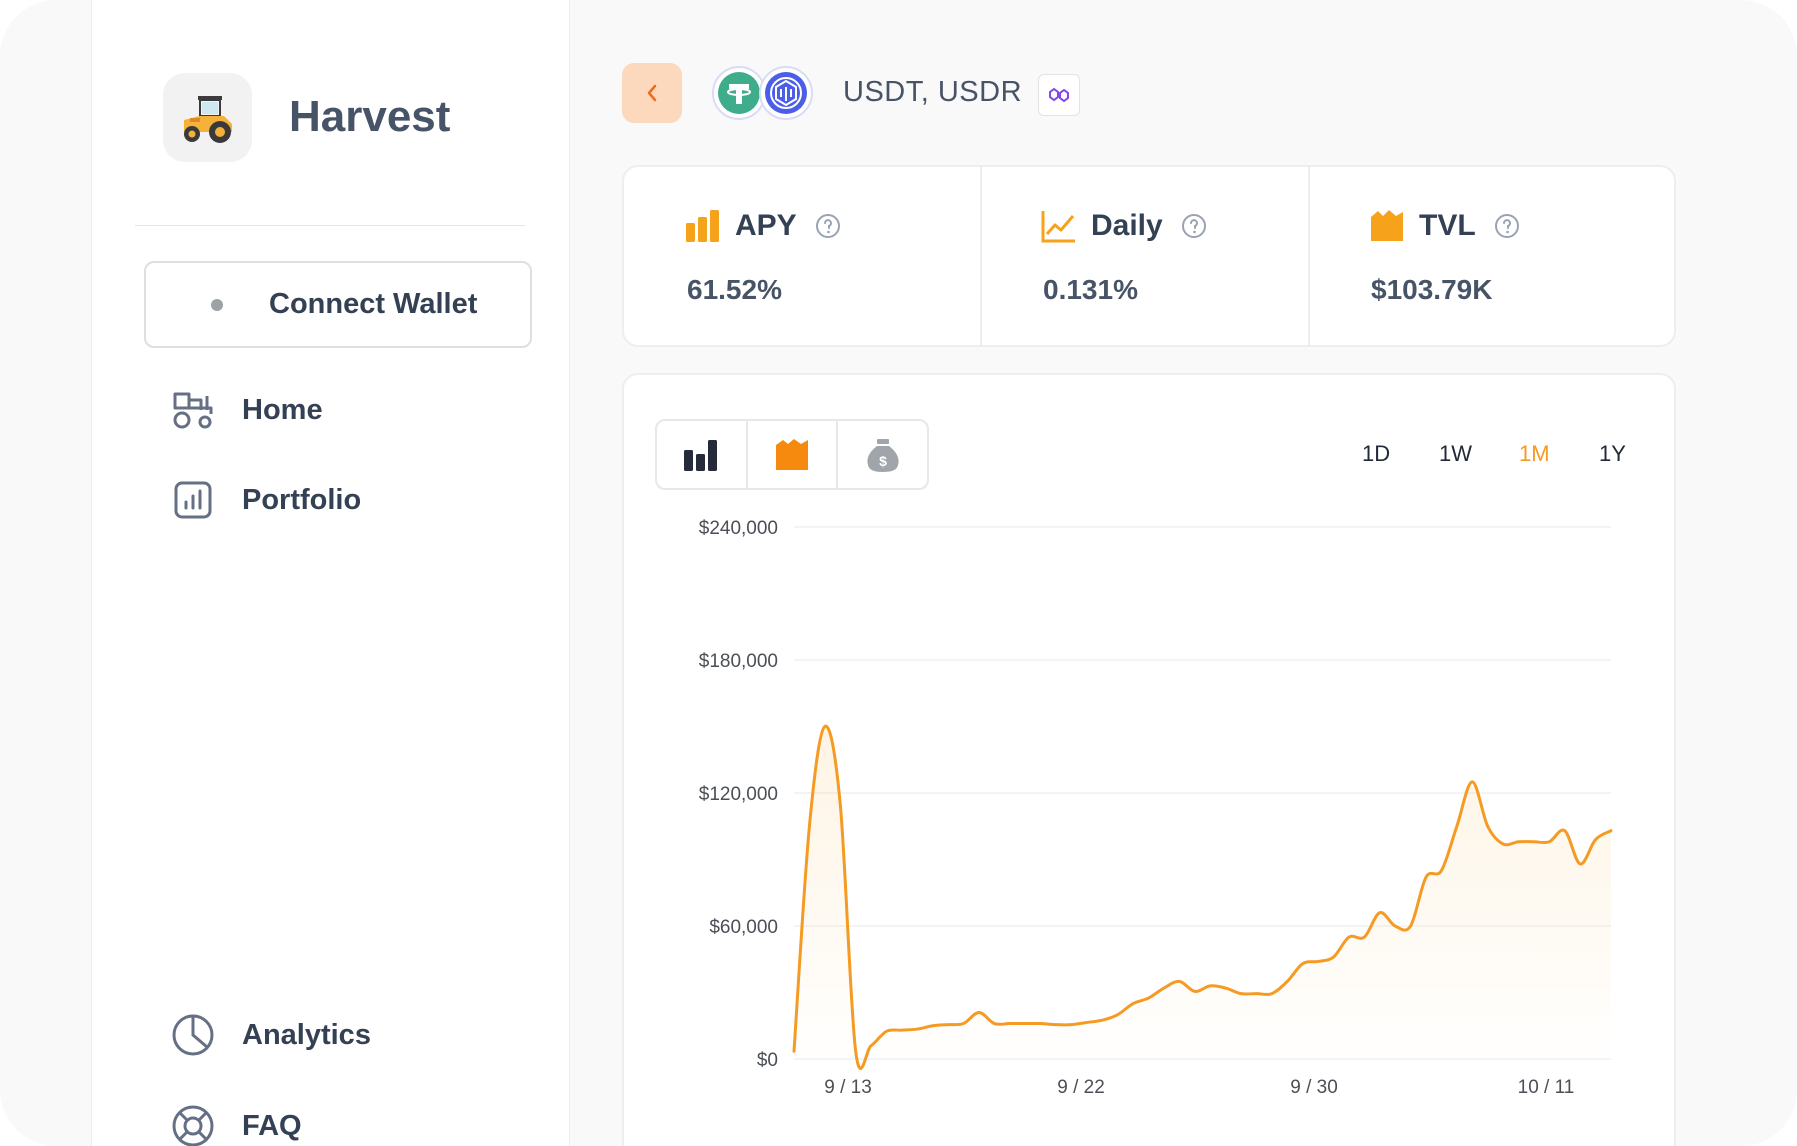 This screenshot has width=1797, height=1146. Describe the element at coordinates (282, 409) in the screenshot. I see `sidebar-item-label: Home` at that location.